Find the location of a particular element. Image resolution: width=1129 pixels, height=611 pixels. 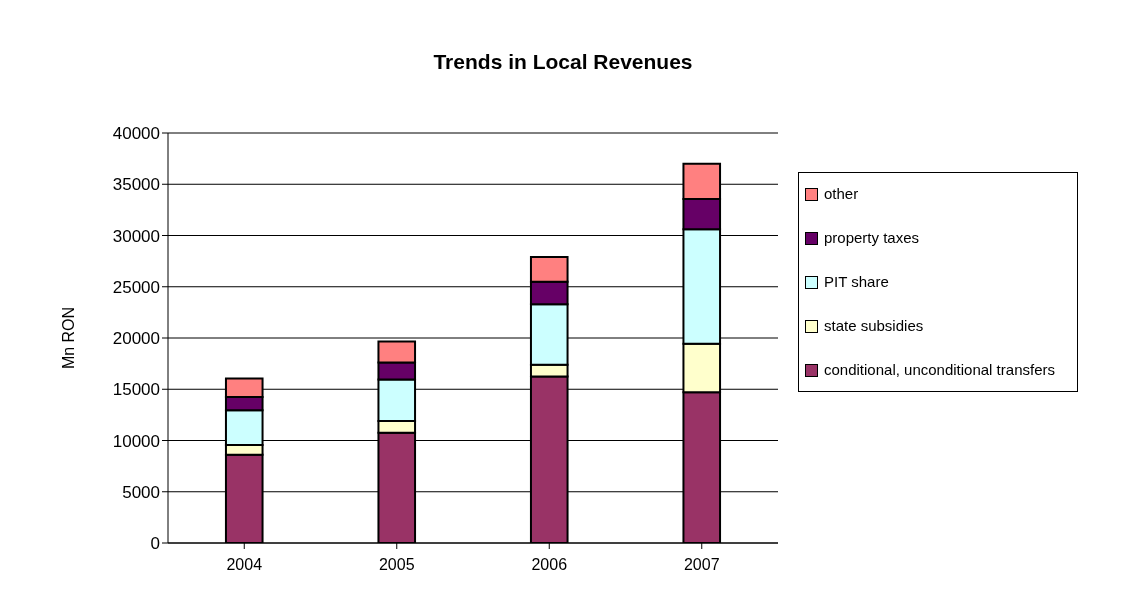

x-tick-label: 2007 is located at coordinates (701, 565).